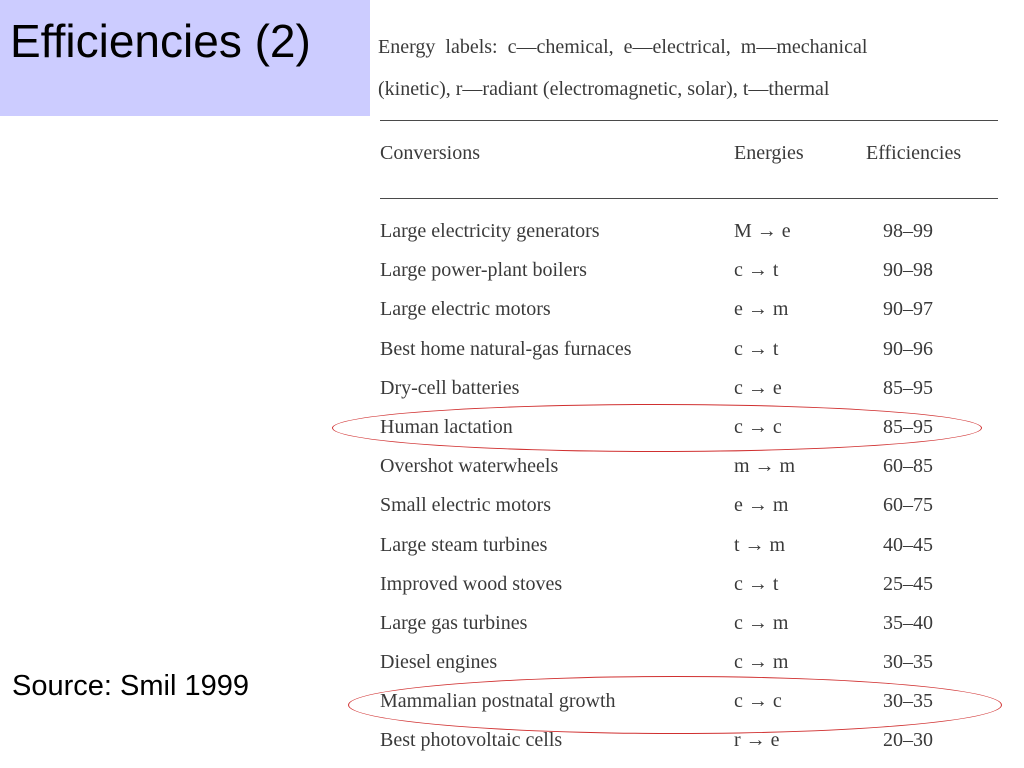 The image size is (1024, 768). Describe the element at coordinates (450, 387) in the screenshot. I see `conversion-cell: Dry-cell batteries` at that location.